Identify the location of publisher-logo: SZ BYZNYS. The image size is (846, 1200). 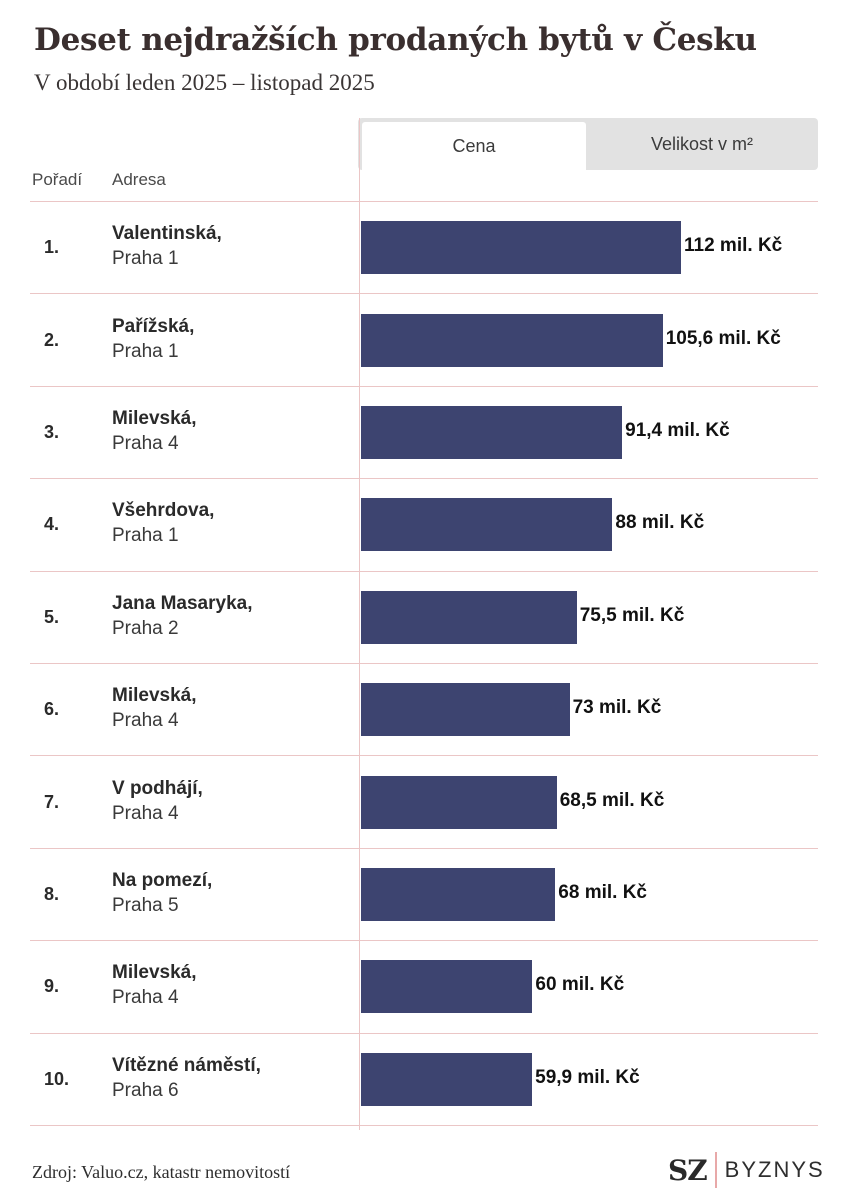
(746, 1170).